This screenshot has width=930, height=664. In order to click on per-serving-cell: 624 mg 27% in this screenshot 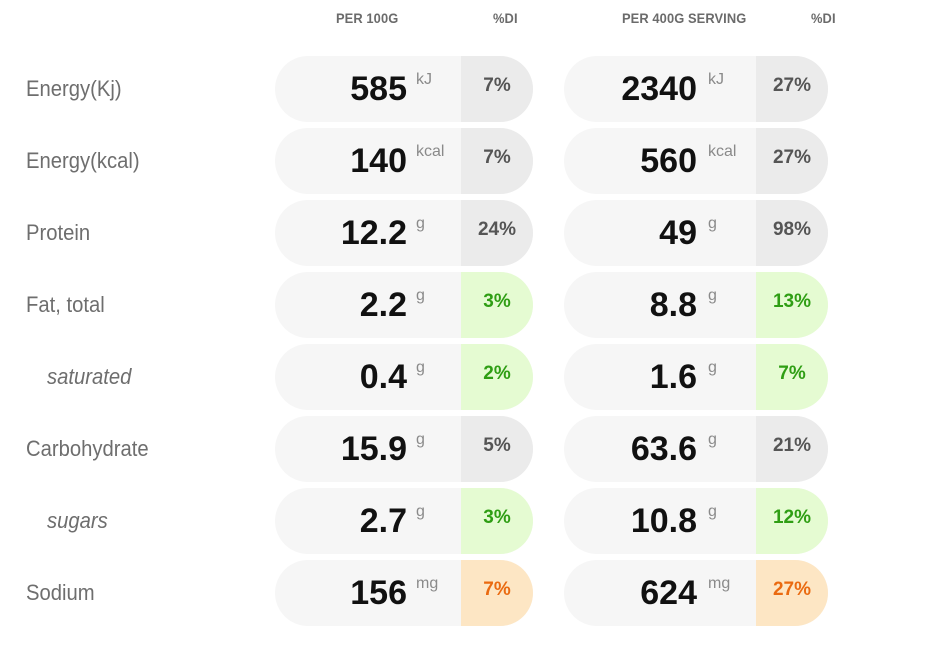, I will do `click(696, 593)`.